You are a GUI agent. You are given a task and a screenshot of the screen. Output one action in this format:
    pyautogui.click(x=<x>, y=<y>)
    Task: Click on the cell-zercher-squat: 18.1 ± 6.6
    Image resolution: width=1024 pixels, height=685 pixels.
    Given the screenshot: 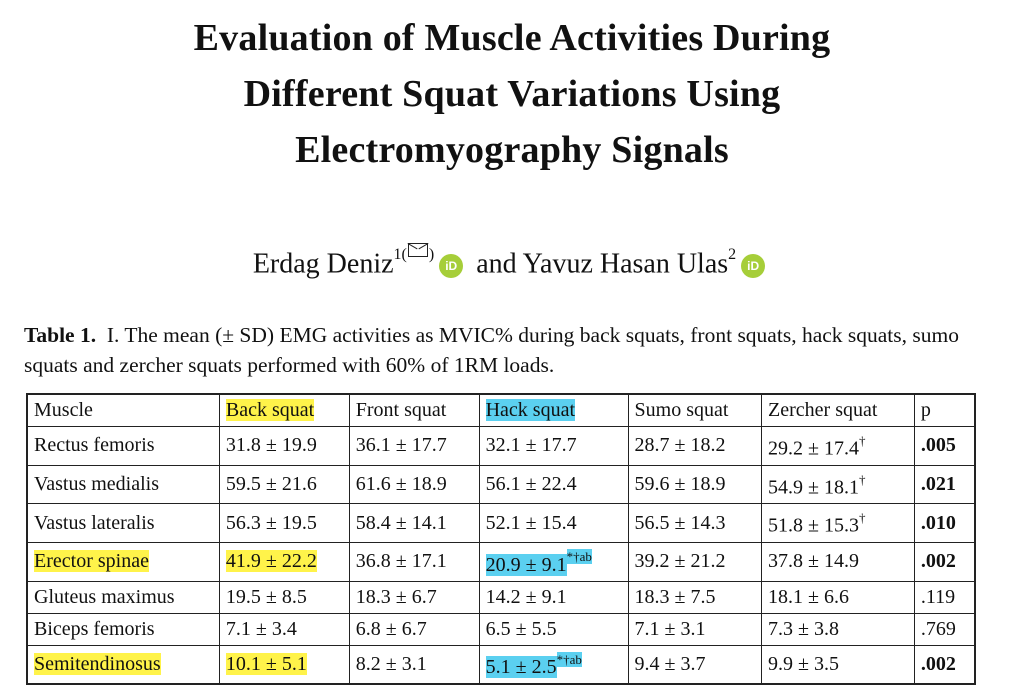 What is the action you would take?
    pyautogui.click(x=838, y=597)
    